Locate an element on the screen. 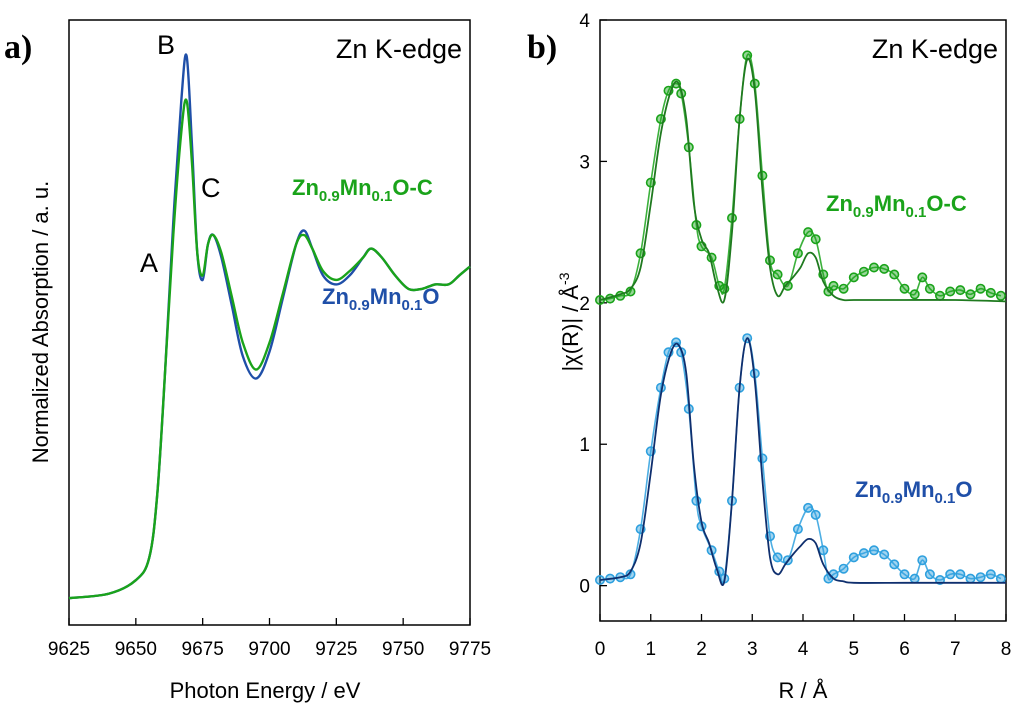 This screenshot has width=1013, height=704. panel-b-y-axis-title: |χ(R)| / Å-3 is located at coordinates (569, 321).